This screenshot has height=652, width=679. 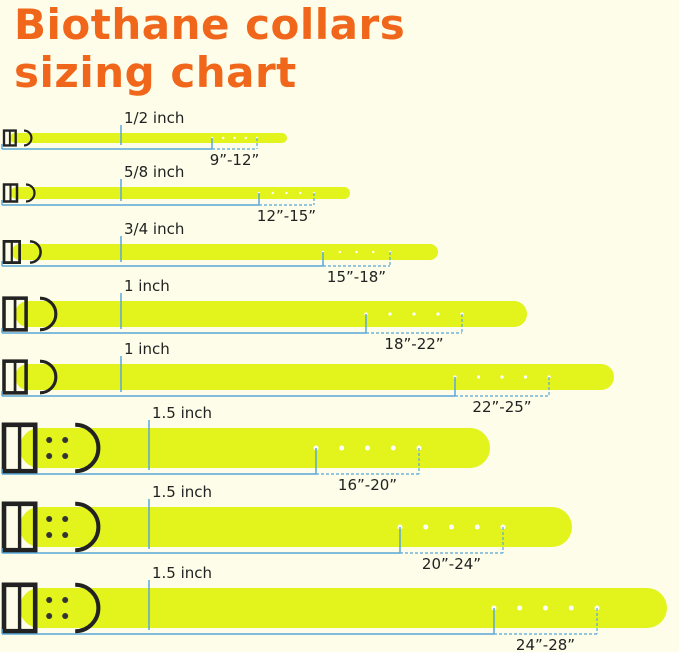 What do you see at coordinates (413, 344) in the screenshot?
I see `size-range: 18”-22”` at bounding box center [413, 344].